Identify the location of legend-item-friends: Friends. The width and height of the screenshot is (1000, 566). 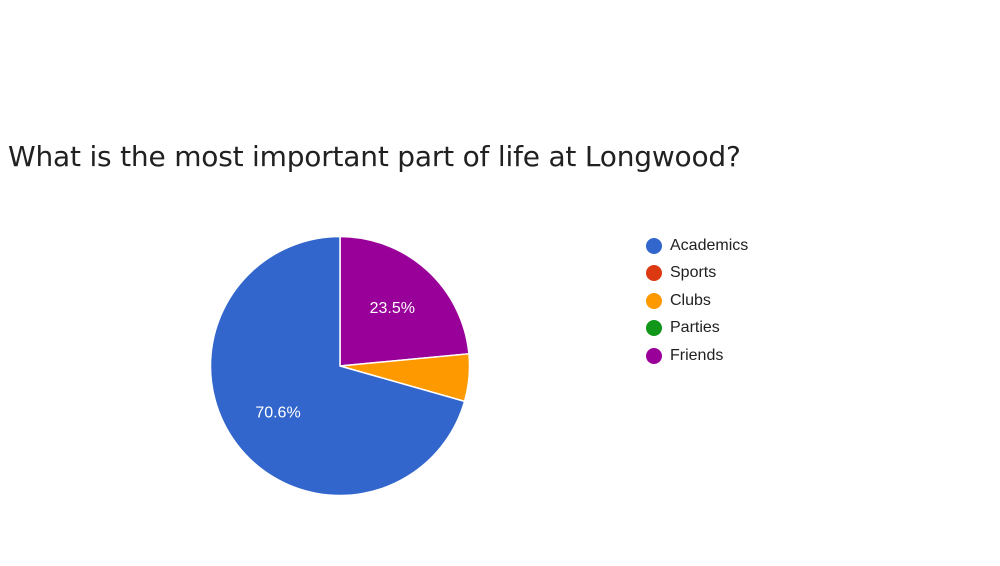
(697, 356).